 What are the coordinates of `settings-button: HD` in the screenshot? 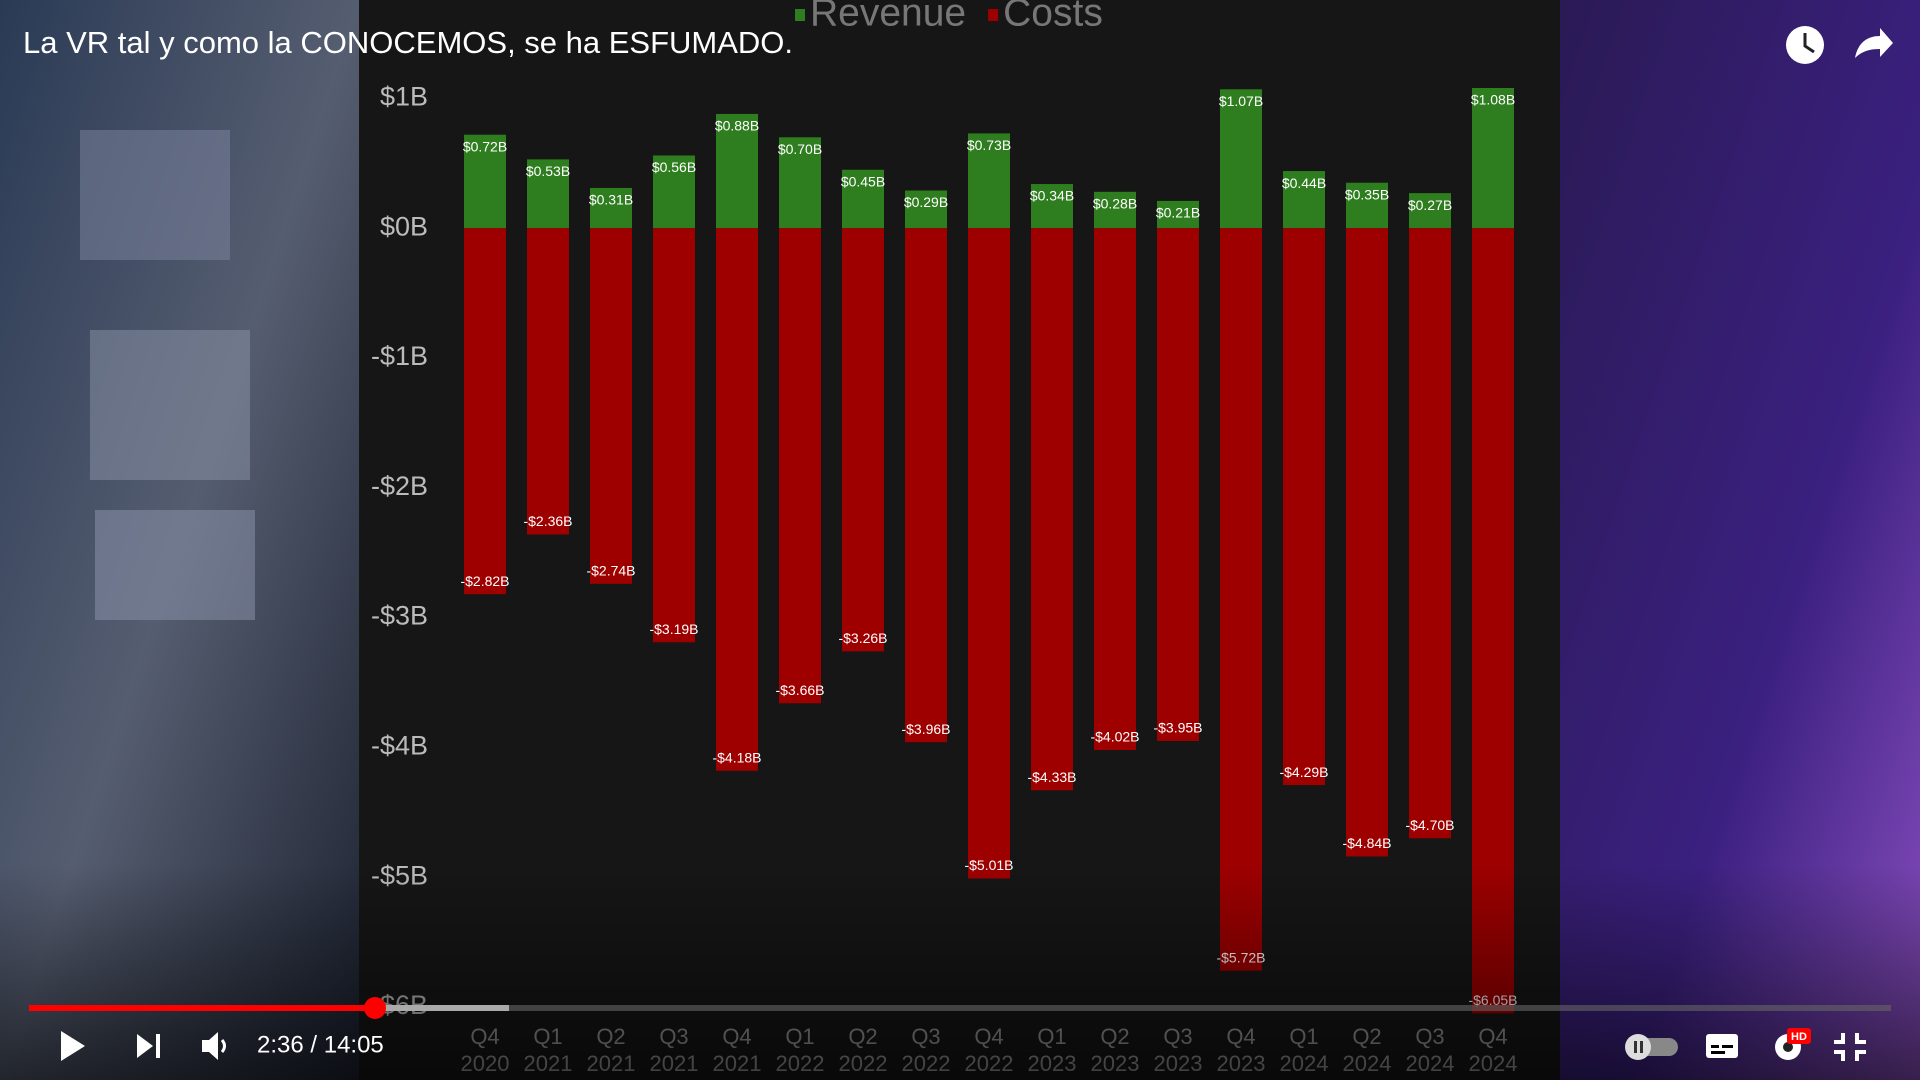 It's located at (1793, 1044).